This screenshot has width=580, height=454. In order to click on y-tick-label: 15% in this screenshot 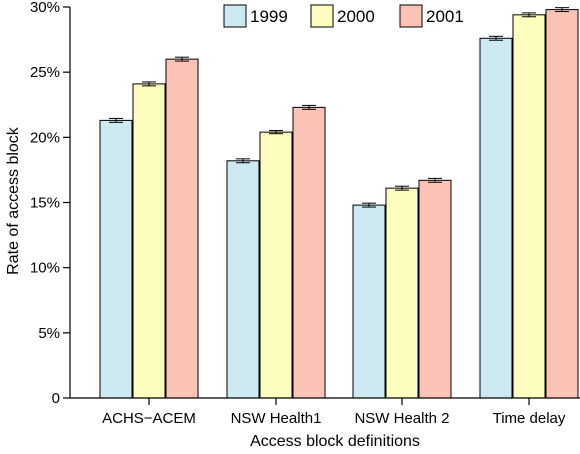, I will do `click(45, 203)`.